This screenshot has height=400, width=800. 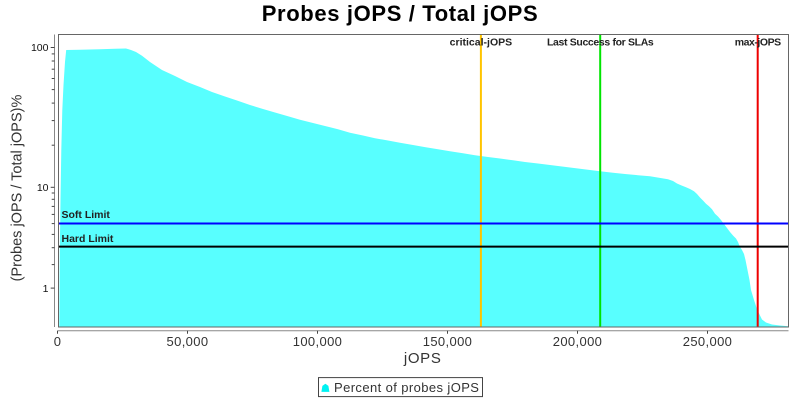 What do you see at coordinates (58, 341) in the screenshot?
I see `svg-text: 0` at bounding box center [58, 341].